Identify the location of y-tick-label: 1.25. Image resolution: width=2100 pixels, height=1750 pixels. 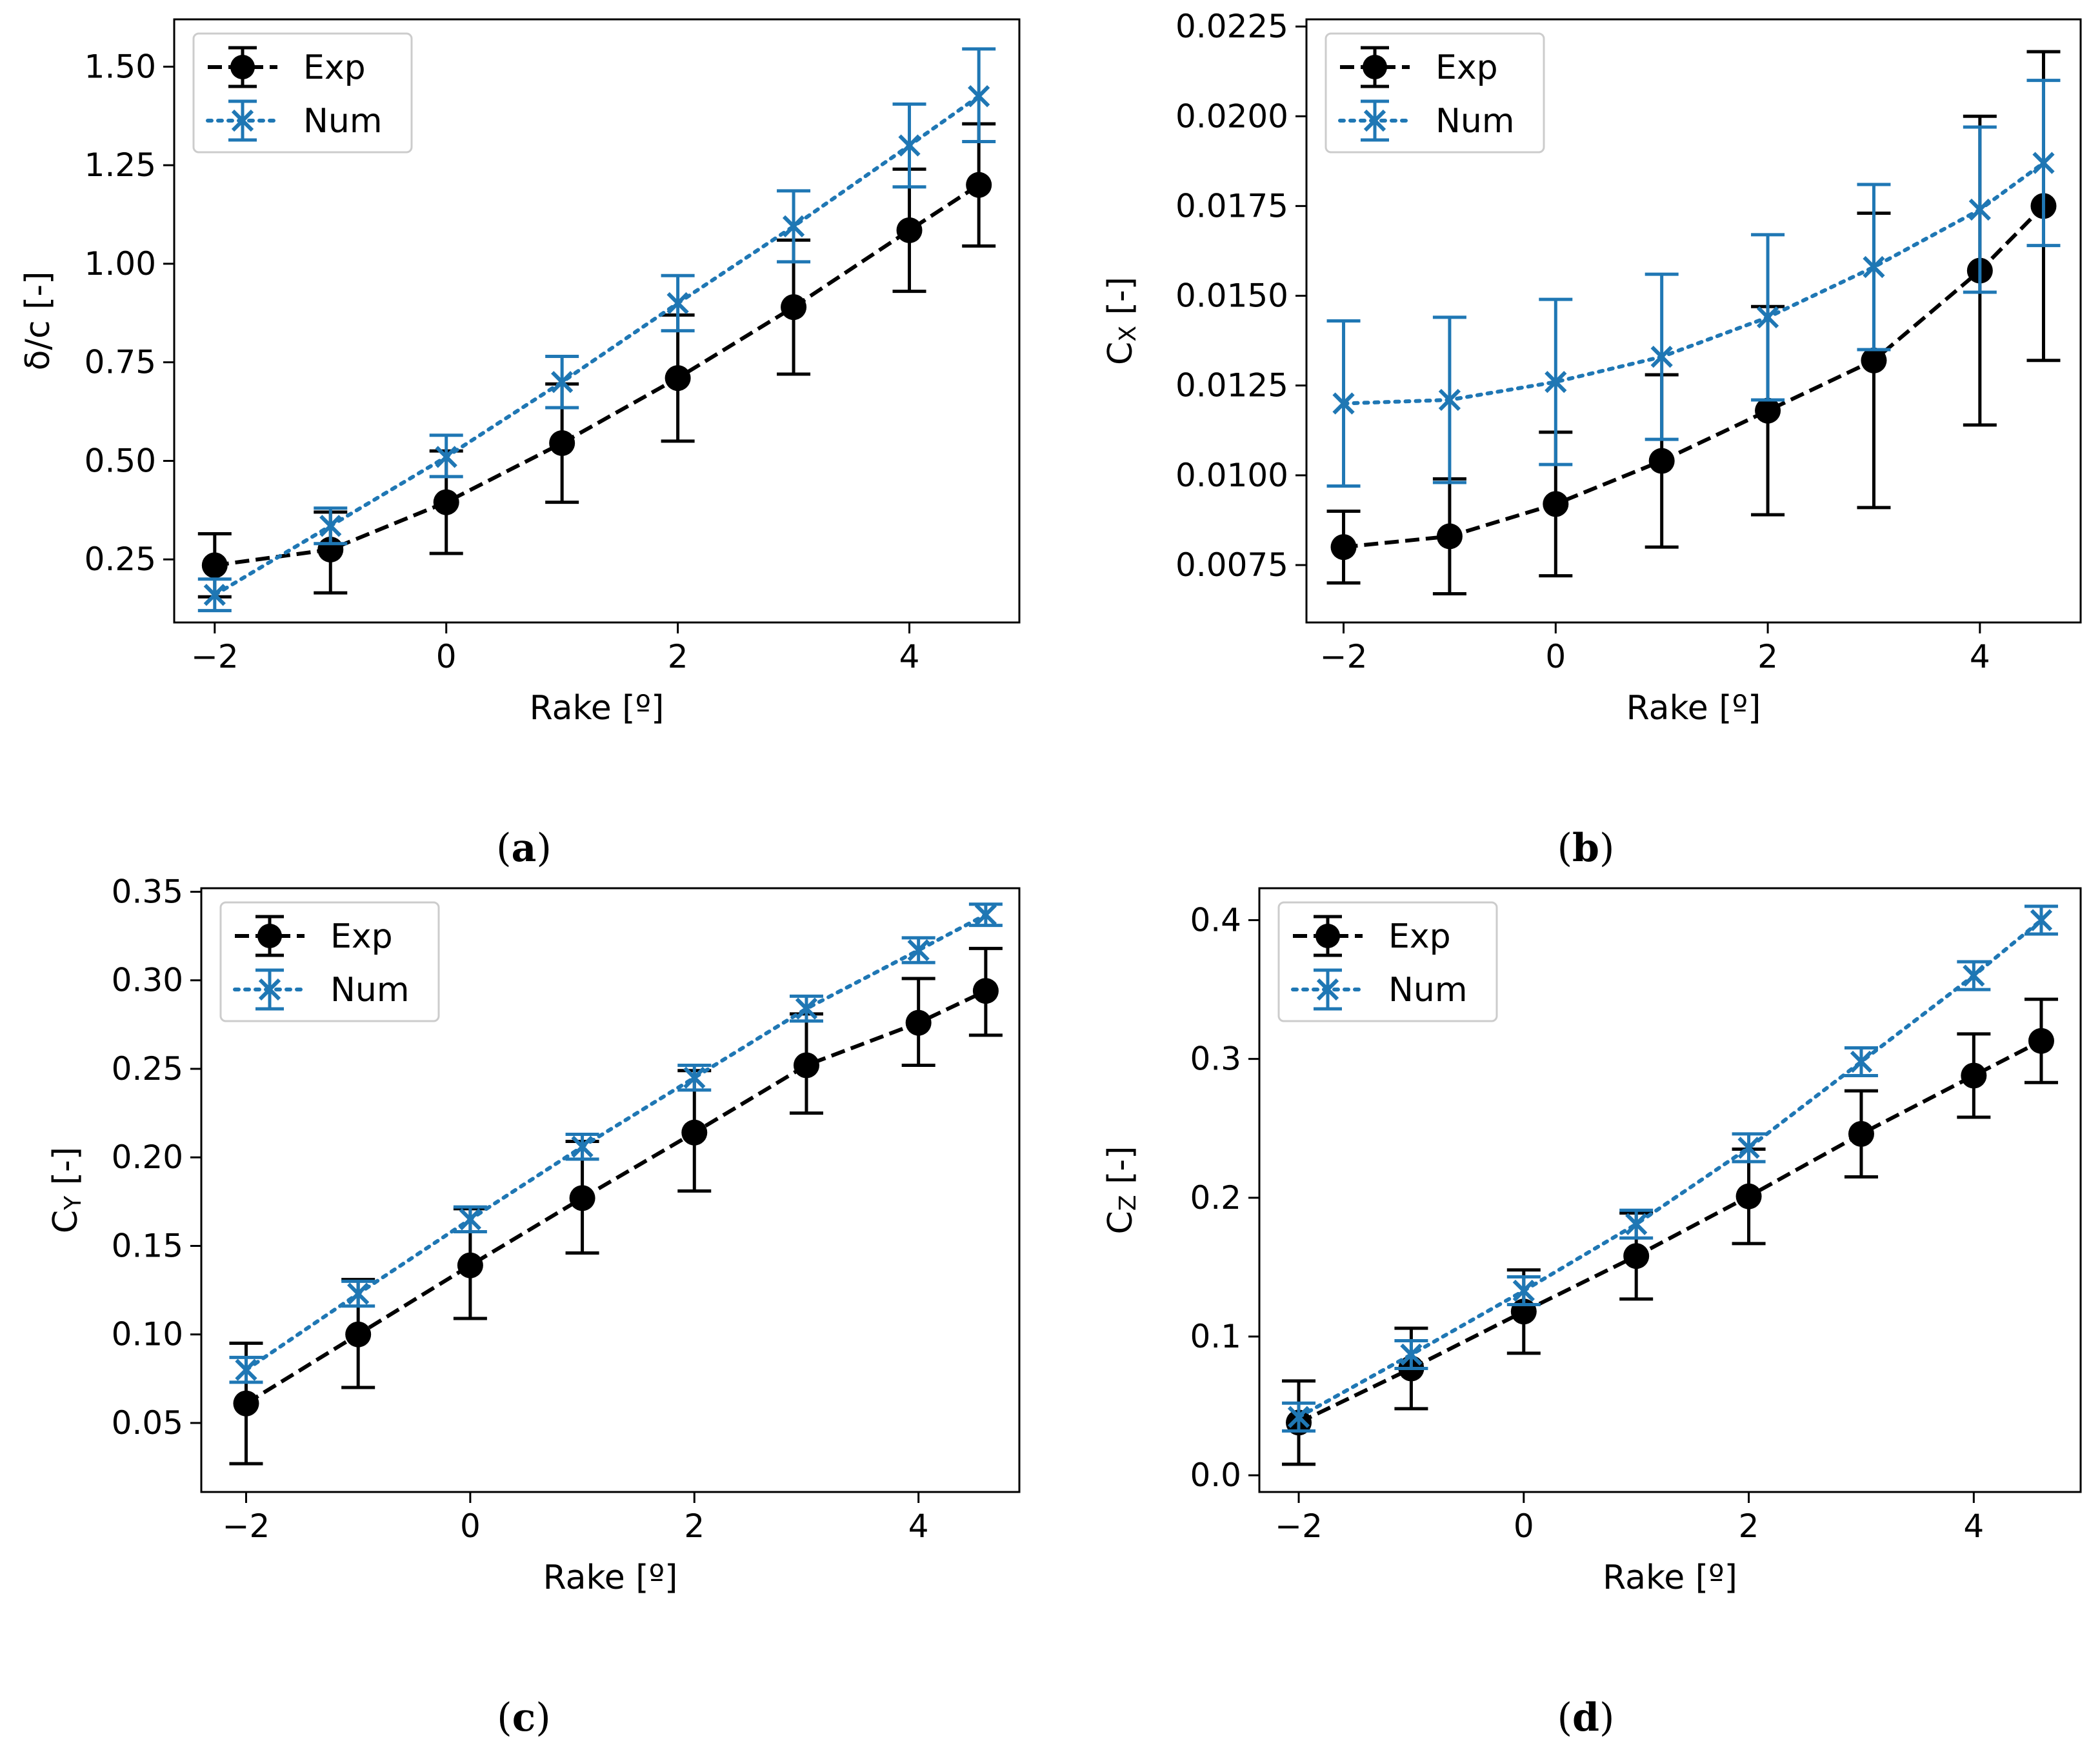
(120, 165).